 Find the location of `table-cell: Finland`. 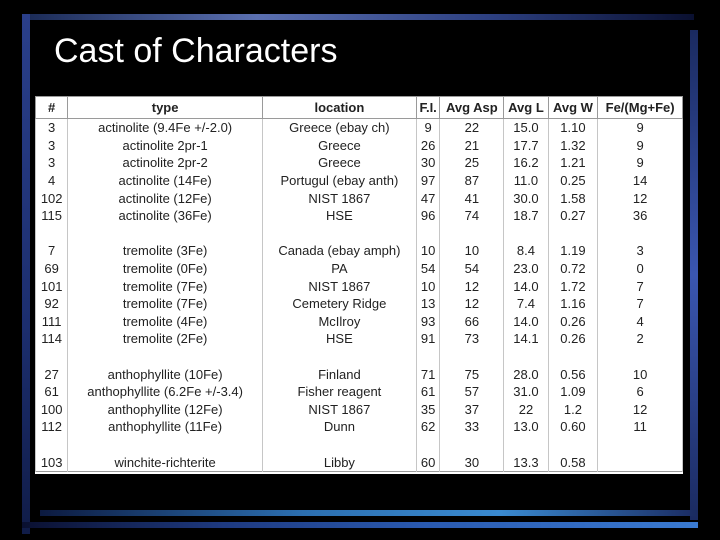

table-cell: Finland is located at coordinates (339, 374).